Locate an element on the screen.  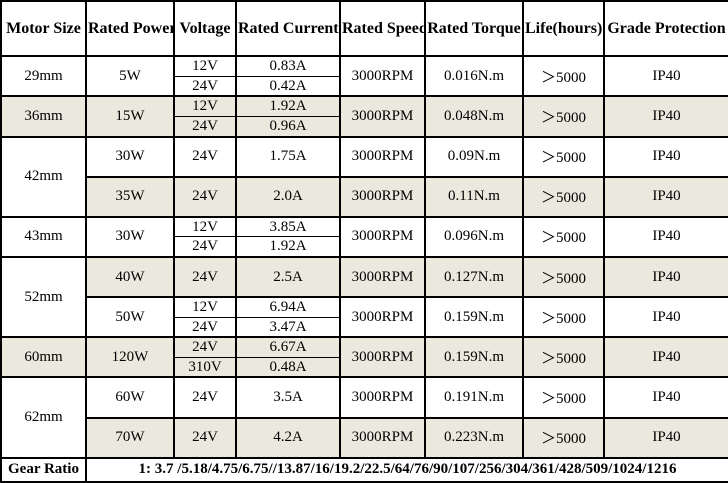
cell-rated-power: 35W is located at coordinates (130, 196).